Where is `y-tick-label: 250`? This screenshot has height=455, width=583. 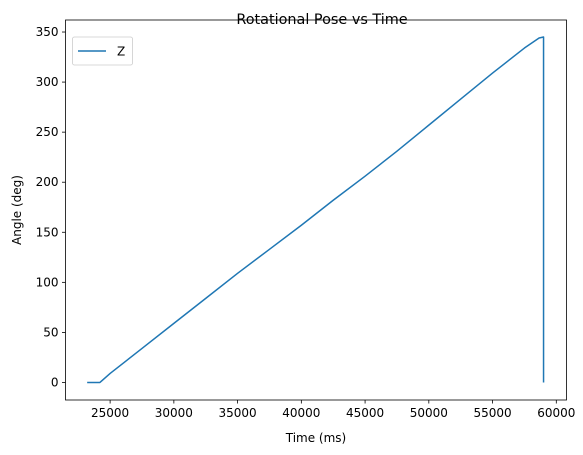
y-tick-label: 250 is located at coordinates (47, 132).